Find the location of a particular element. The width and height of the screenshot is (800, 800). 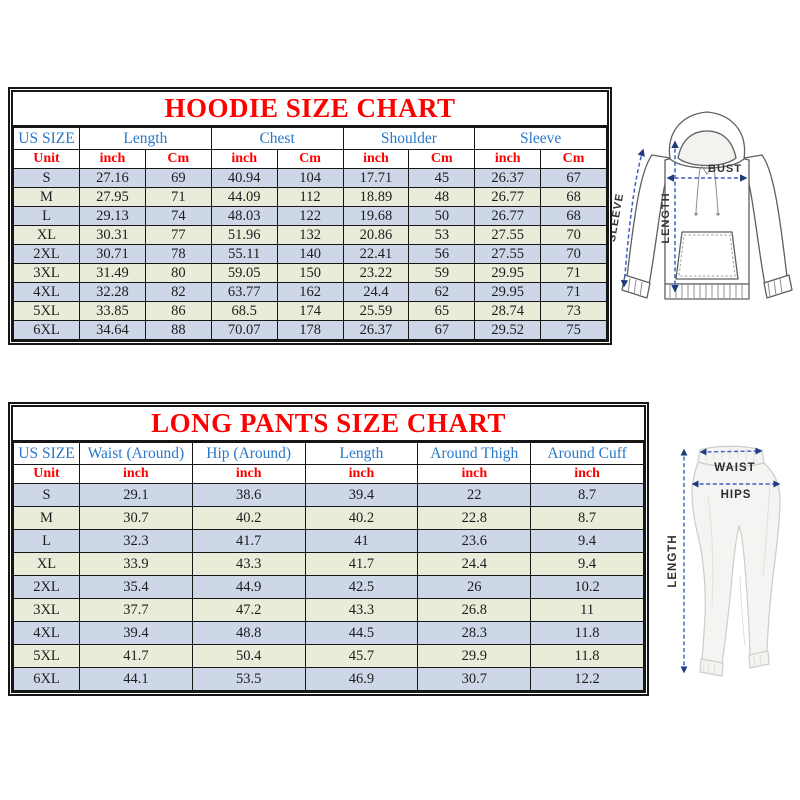

value-cell: 59 is located at coordinates (442, 273).